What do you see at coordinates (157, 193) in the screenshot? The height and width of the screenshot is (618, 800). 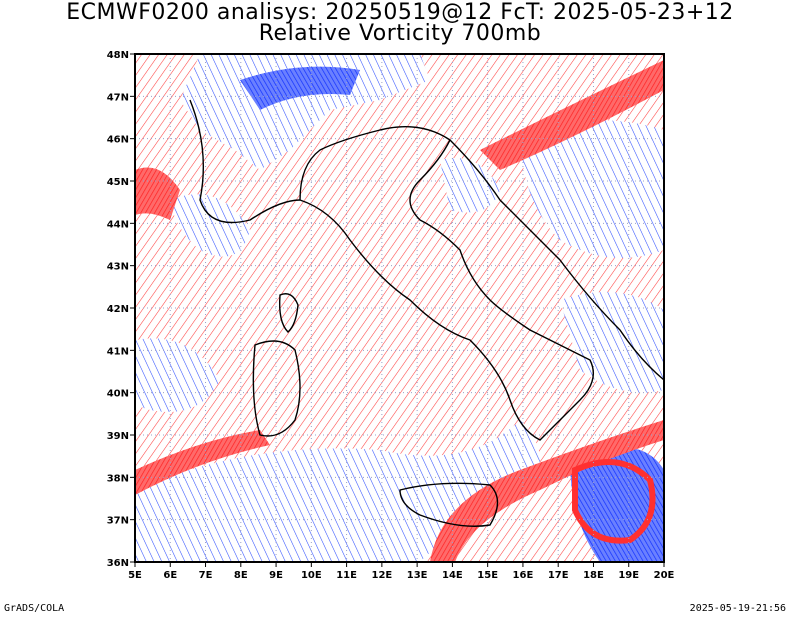 I see `positive-band-west` at bounding box center [157, 193].